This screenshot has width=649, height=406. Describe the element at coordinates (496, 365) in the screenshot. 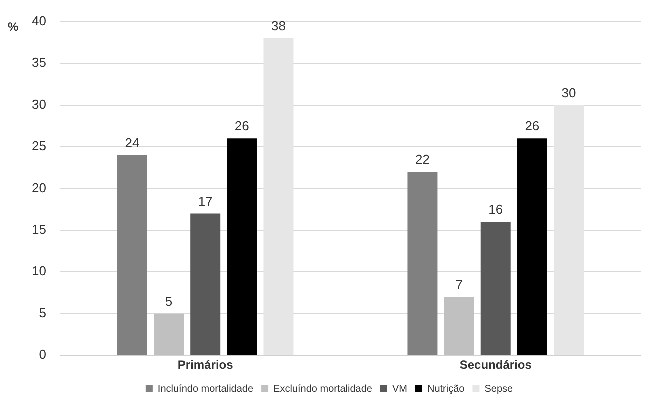

I see `x-tick-label: Secundários` at that location.